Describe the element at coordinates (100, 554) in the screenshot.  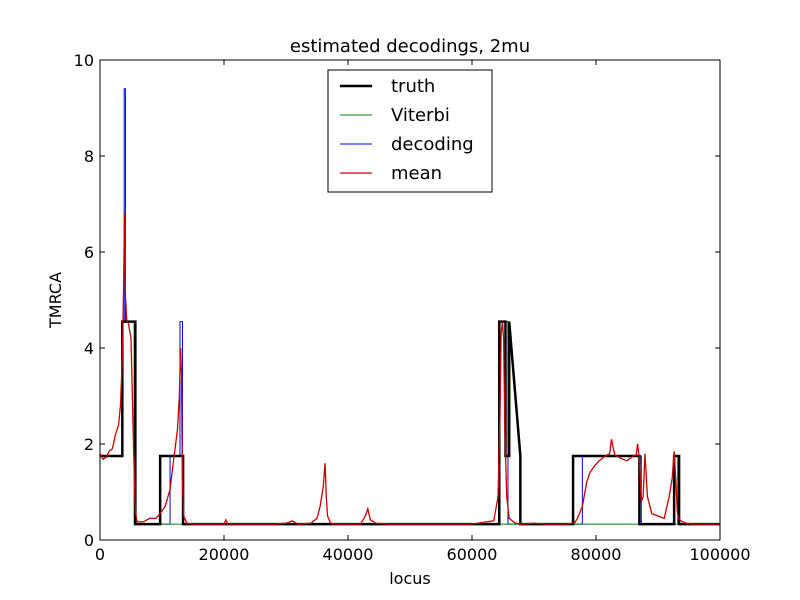
I see `x-tick-label: 0` at that location.